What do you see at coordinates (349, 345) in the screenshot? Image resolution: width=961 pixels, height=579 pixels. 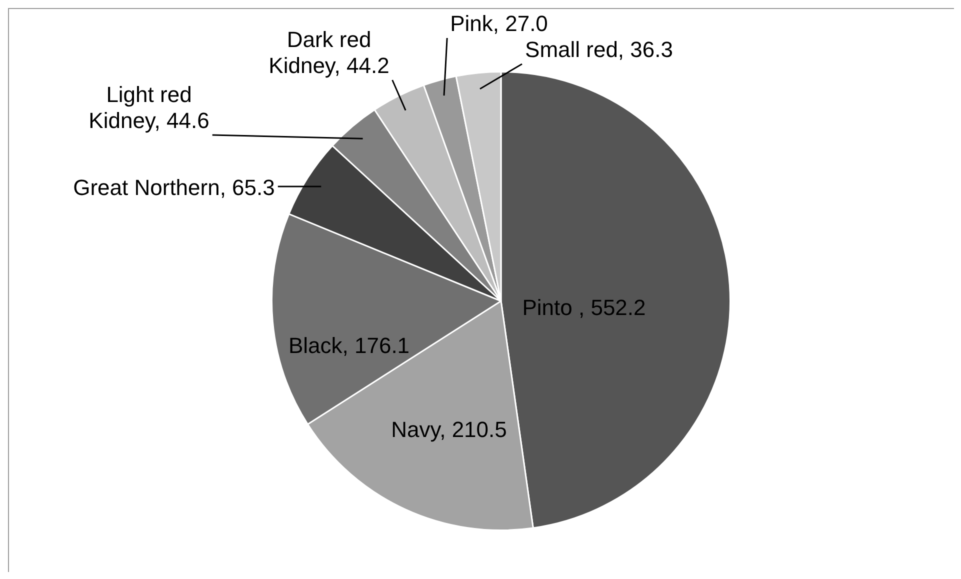 I see `slice-label: Black, 176.1` at bounding box center [349, 345].